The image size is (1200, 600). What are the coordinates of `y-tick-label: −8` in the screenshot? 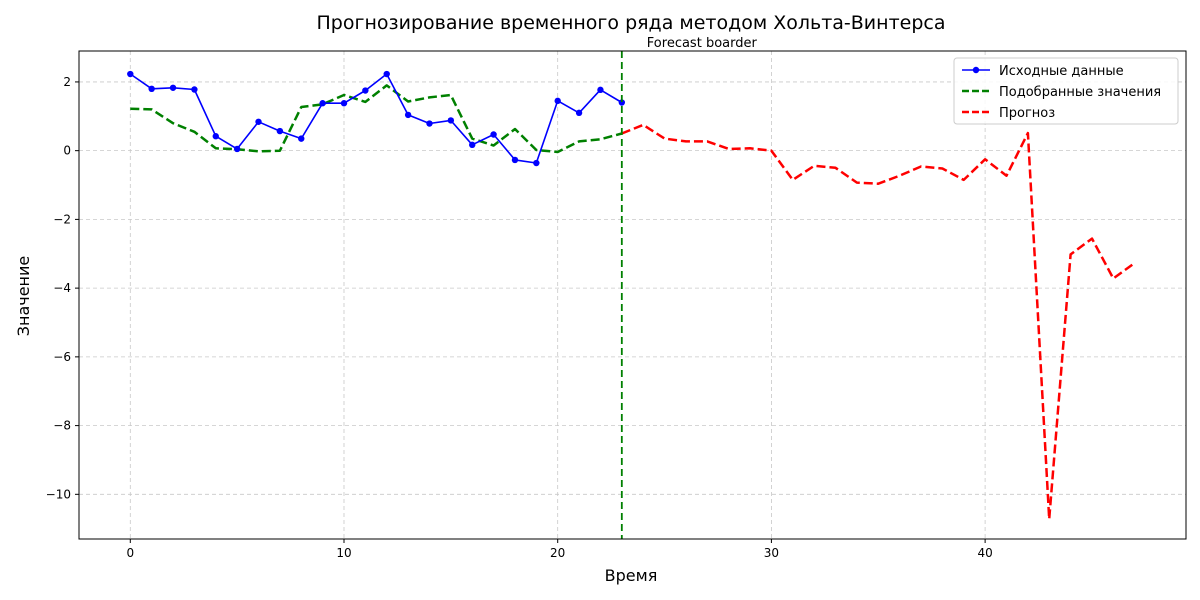 It's located at (62, 426).